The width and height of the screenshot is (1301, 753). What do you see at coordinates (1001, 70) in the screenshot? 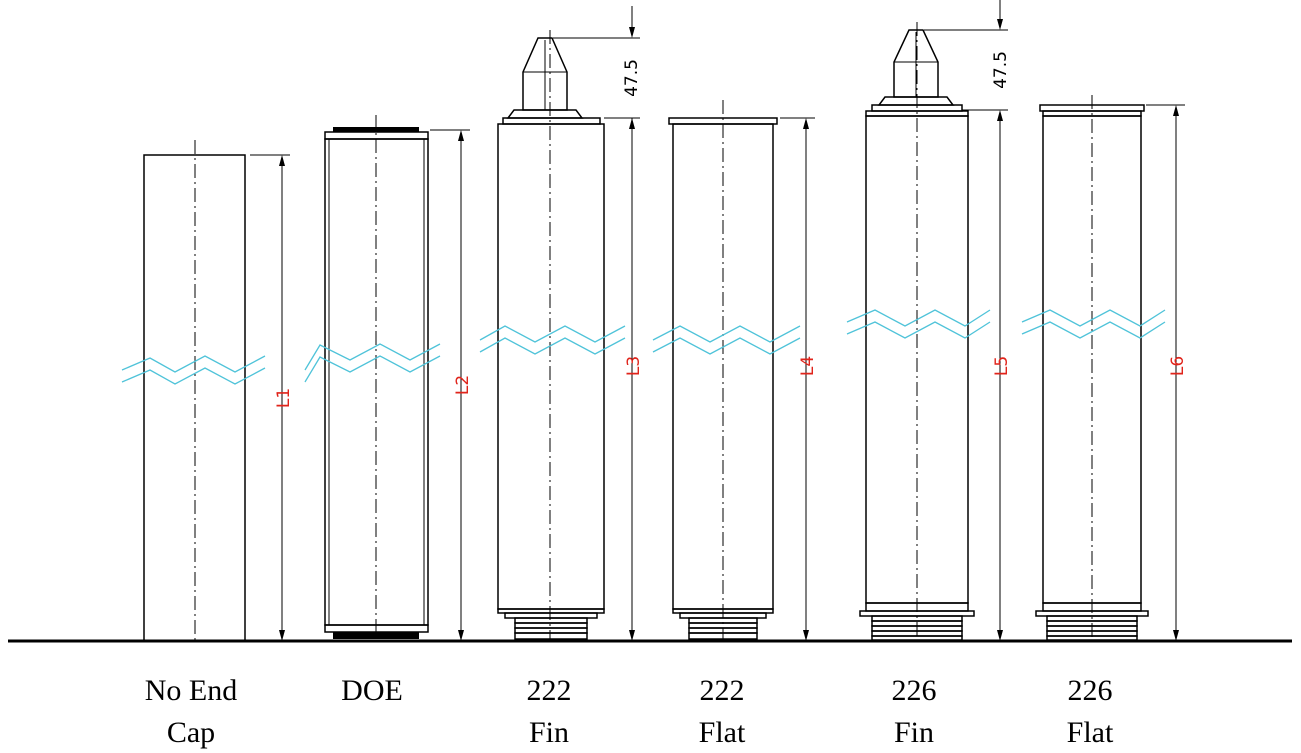
I see `fin-dimension-226: 47.5` at bounding box center [1001, 70].